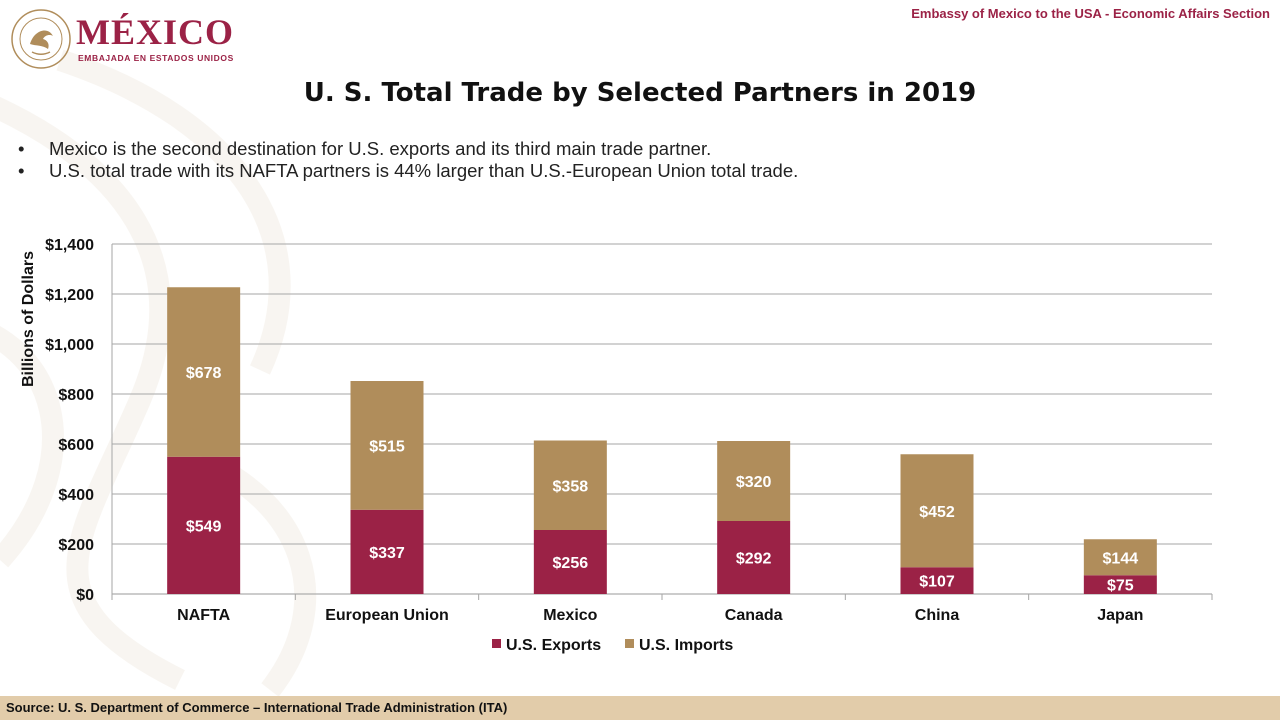  I want to click on legend-label: U.S. Imports, so click(686, 645).